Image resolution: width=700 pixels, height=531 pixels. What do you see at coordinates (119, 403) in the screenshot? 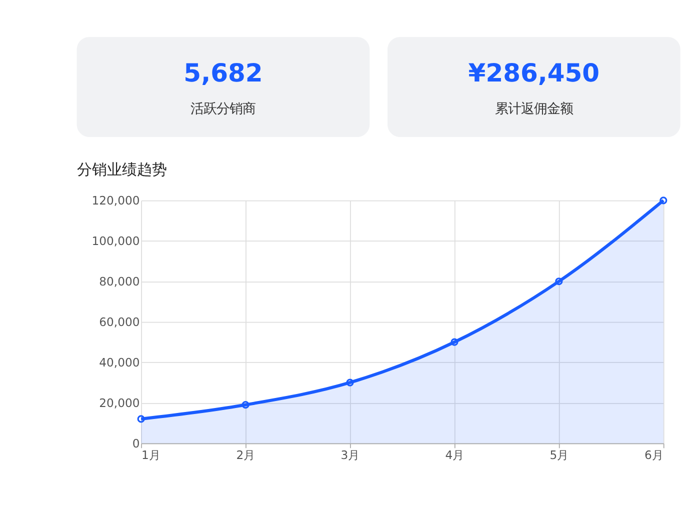
I see `y-tick-label: 20,000` at bounding box center [119, 403].